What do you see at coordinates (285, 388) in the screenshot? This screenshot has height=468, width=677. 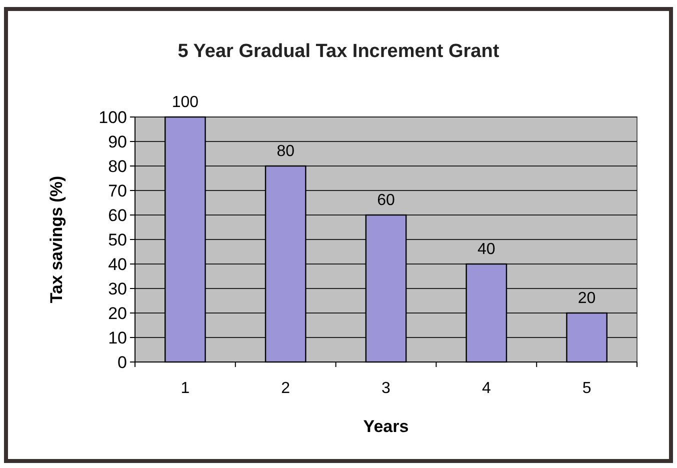 I see `x-tick-label: 2` at bounding box center [285, 388].